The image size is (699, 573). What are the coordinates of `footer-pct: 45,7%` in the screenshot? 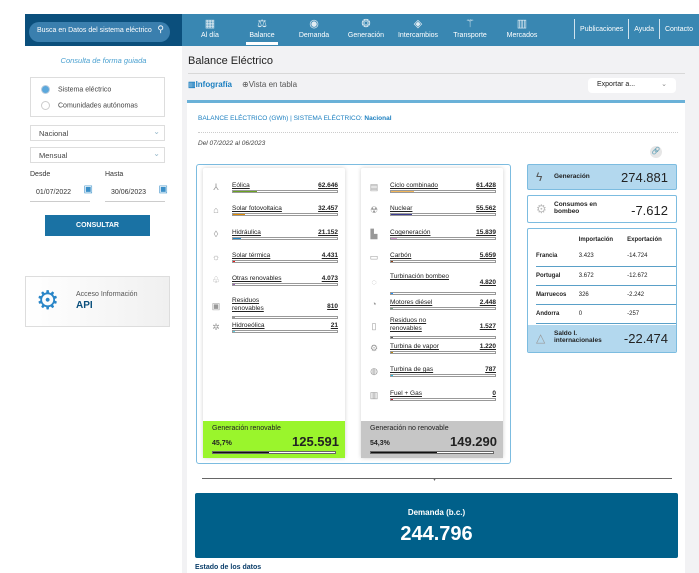 It's located at (222, 443).